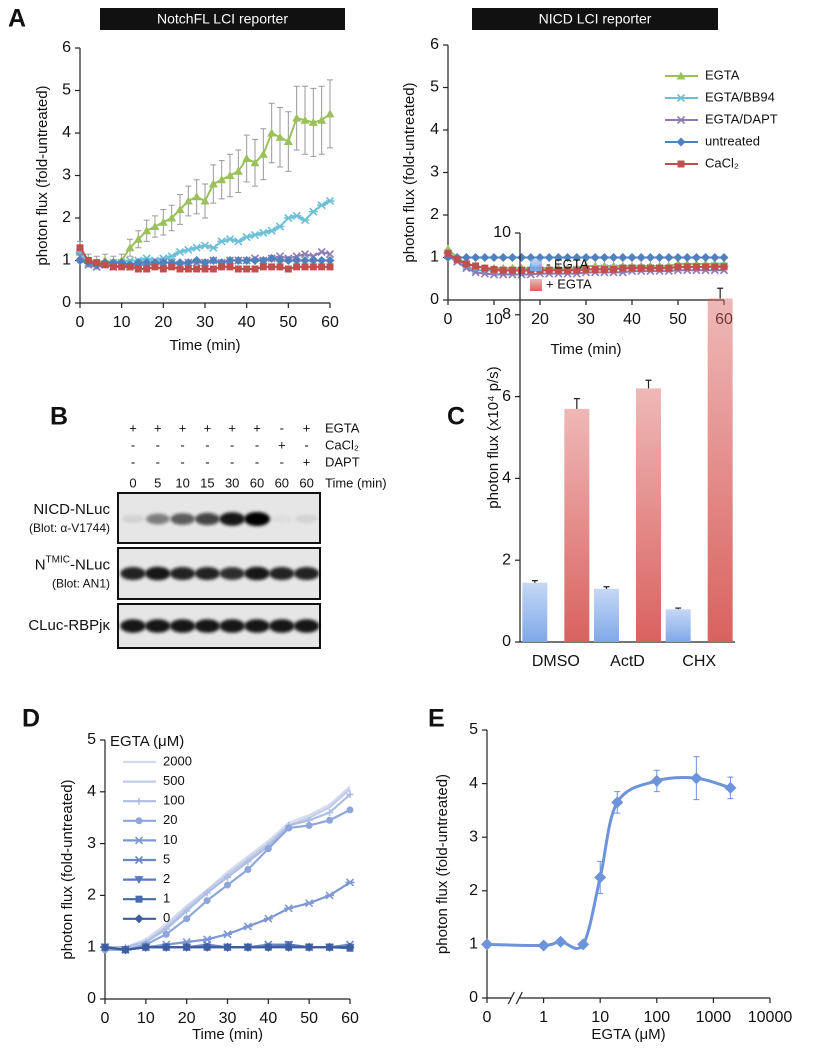 The height and width of the screenshot is (1050, 839). Describe the element at coordinates (722, 162) in the screenshot. I see `legend-label: CaCl₂` at that location.